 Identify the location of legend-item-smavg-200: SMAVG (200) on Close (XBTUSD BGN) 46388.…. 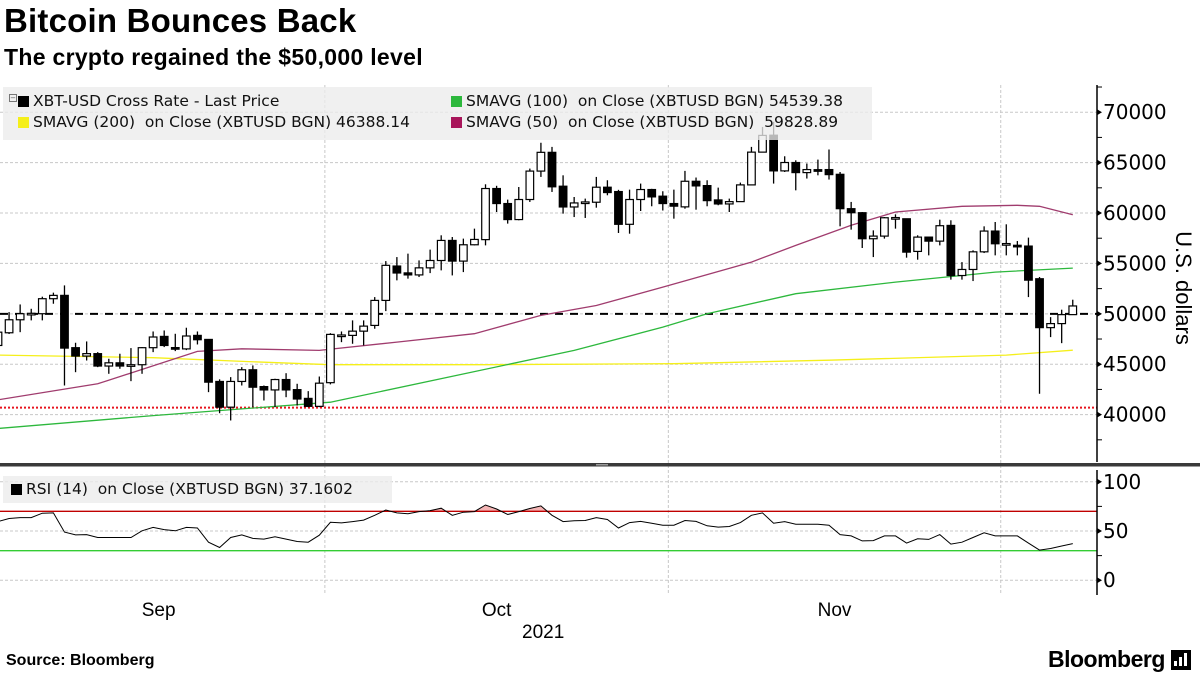
(214, 122).